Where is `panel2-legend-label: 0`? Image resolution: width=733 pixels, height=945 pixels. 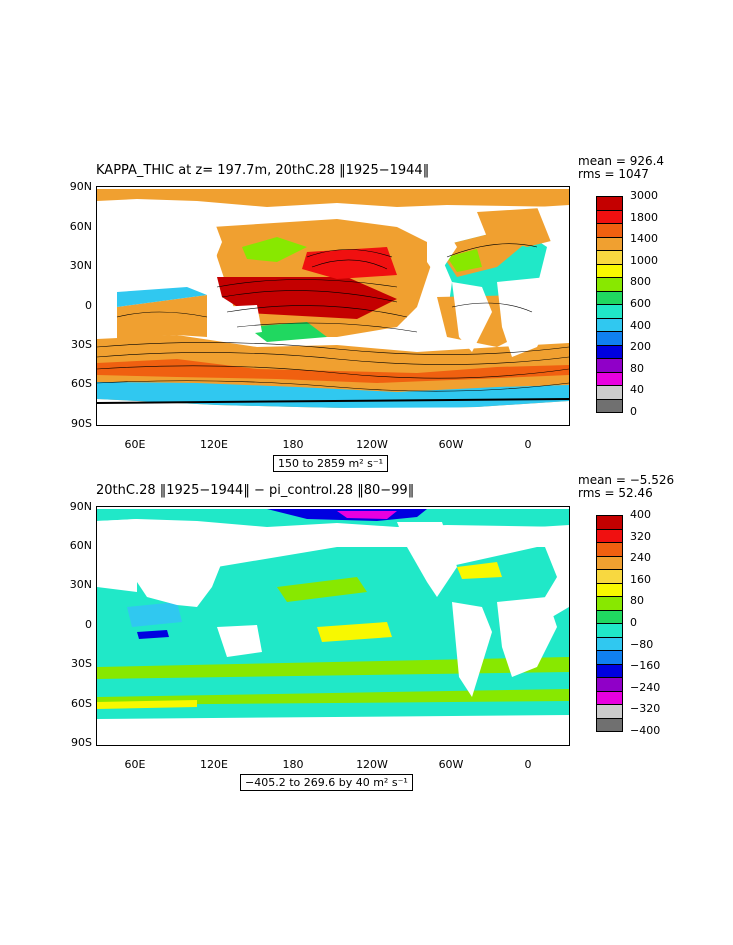
panel2-legend-label: 0 is located at coordinates (633, 622).